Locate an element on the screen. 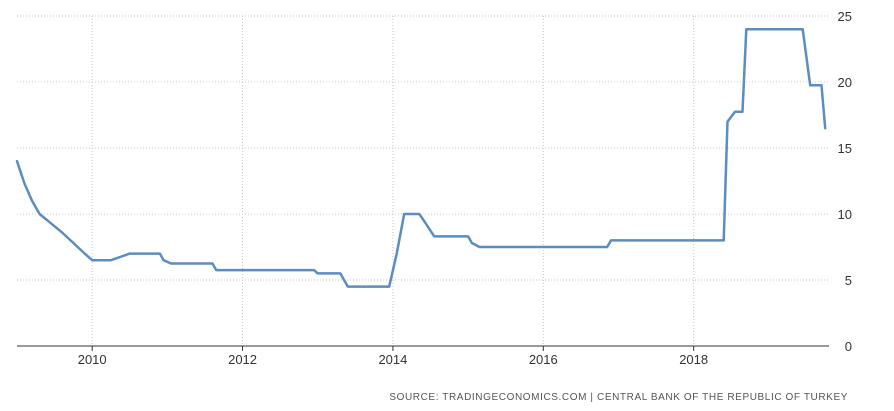 The height and width of the screenshot is (411, 894). y-axis-tick-labels: 0 5 10 15 20 25 is located at coordinates (845, 181).